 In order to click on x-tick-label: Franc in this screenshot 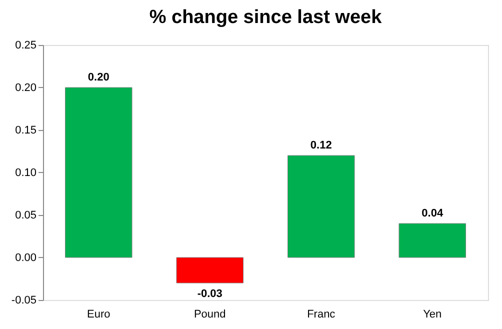, I will do `click(321, 314)`.